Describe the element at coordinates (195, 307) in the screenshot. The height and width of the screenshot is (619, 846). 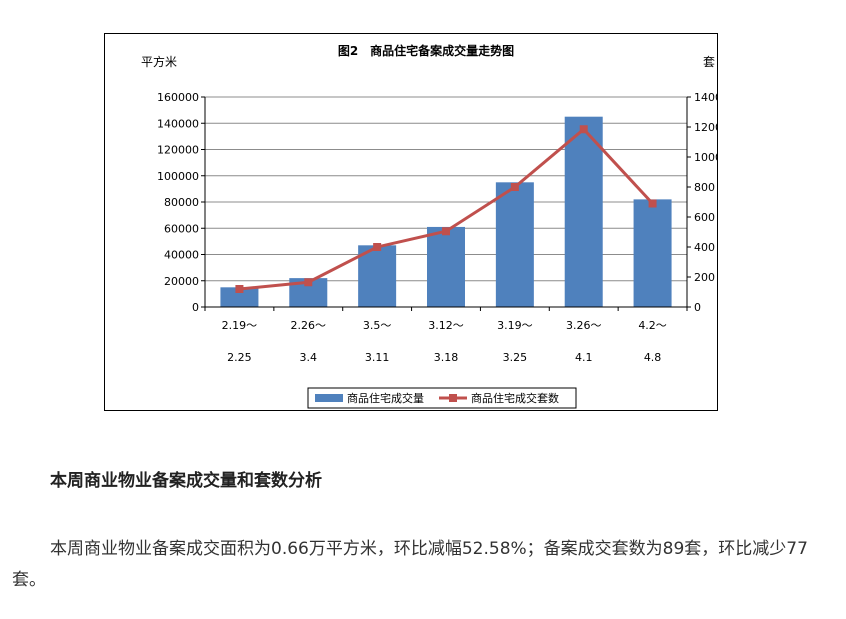
I see `left-tick-label: 0` at that location.